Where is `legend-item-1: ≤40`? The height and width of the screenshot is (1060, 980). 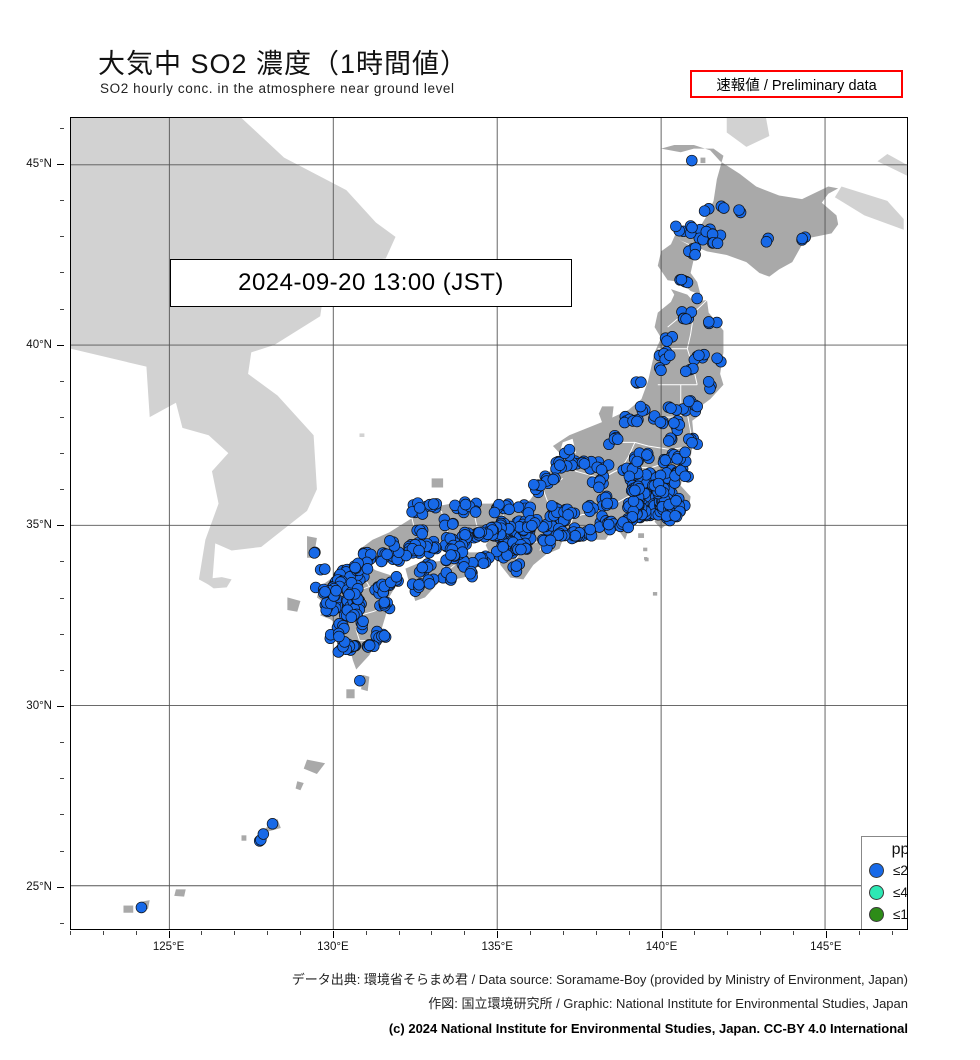 legend-item-1: ≤40 is located at coordinates (884, 892).